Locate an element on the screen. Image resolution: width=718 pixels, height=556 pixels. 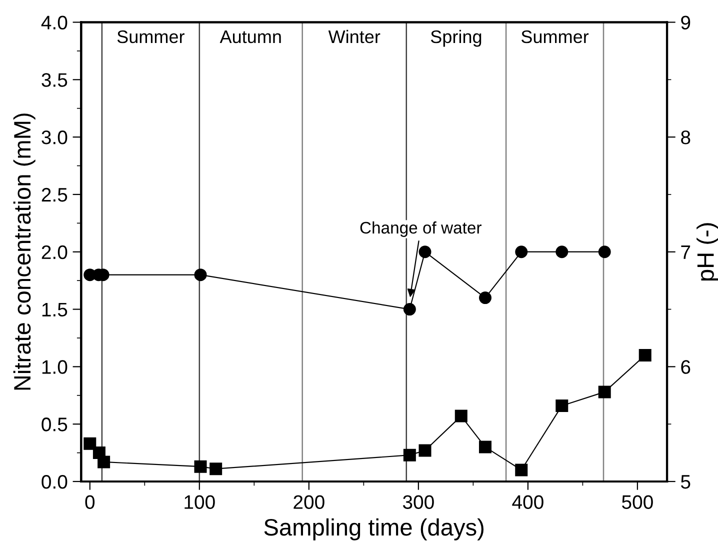
y2-tick-label: 6 is located at coordinates (685, 367).